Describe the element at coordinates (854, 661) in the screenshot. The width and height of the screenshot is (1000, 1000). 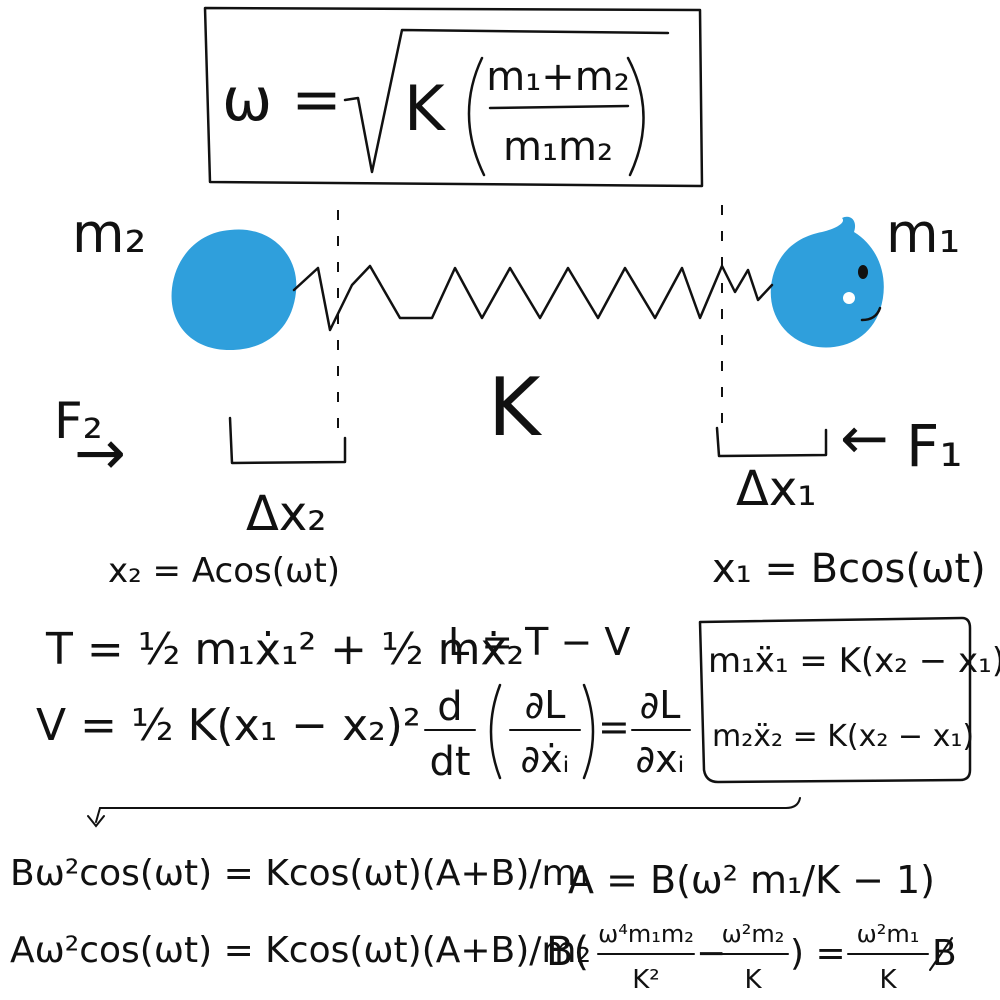
I see `eom-line-1: m₁ẍ₁ = K(x₂ − x₁)` at that location.